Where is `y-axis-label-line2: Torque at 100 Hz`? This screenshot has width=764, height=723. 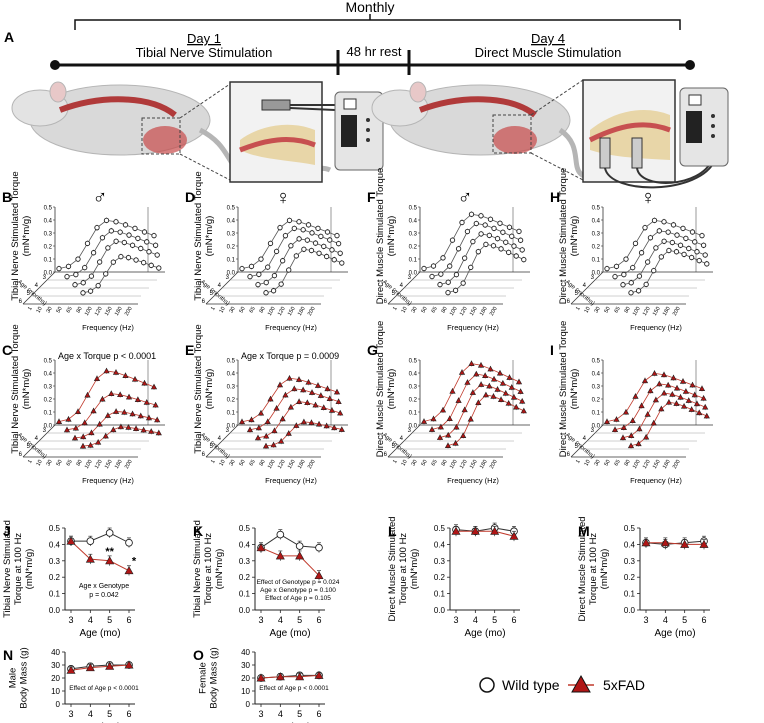 y-axis-label-line2: Torque at 100 Hz is located at coordinates (18, 569).